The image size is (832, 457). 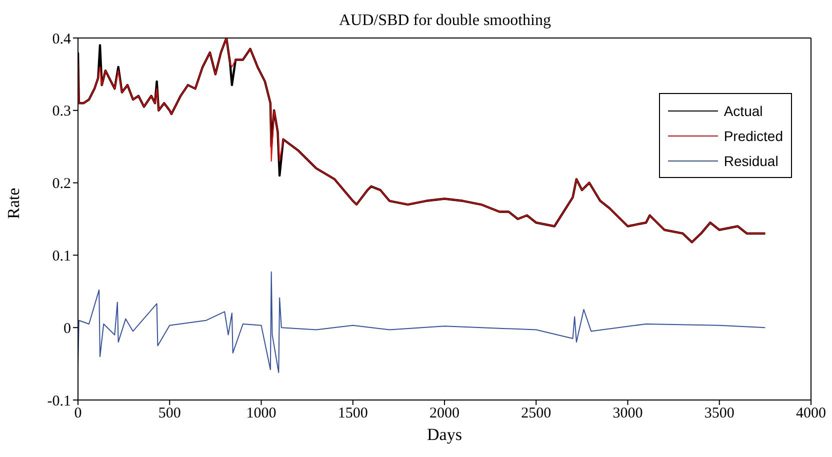 I want to click on legend-label: Actual, so click(x=743, y=110).